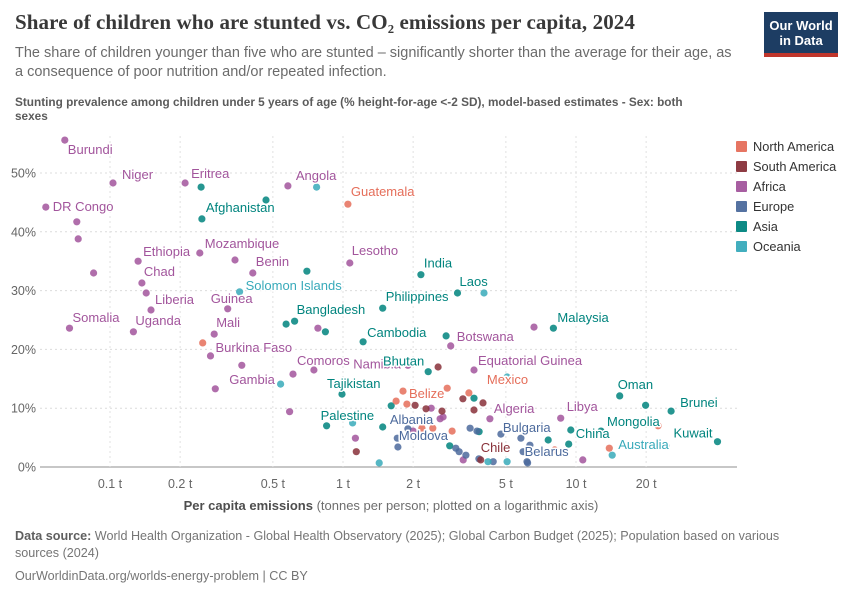 The width and height of the screenshot is (850, 600). Describe the element at coordinates (159, 272) in the screenshot. I see `country-label: Chad` at that location.